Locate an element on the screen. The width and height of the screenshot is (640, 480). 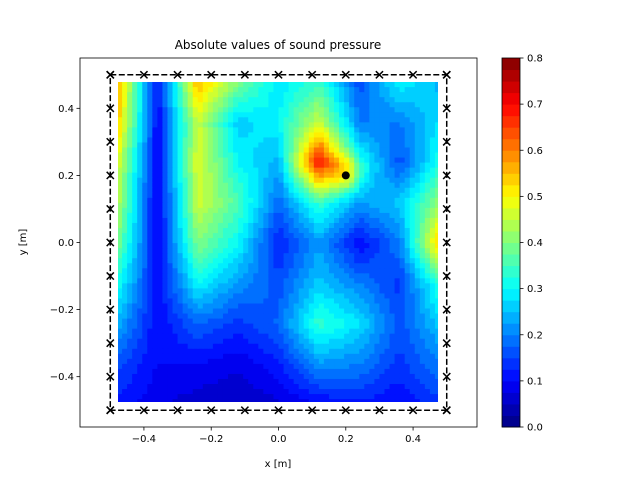
x-axis-ticks: −0.4 −0.2 0.0 0.2 0.4 is located at coordinates (276, 436).